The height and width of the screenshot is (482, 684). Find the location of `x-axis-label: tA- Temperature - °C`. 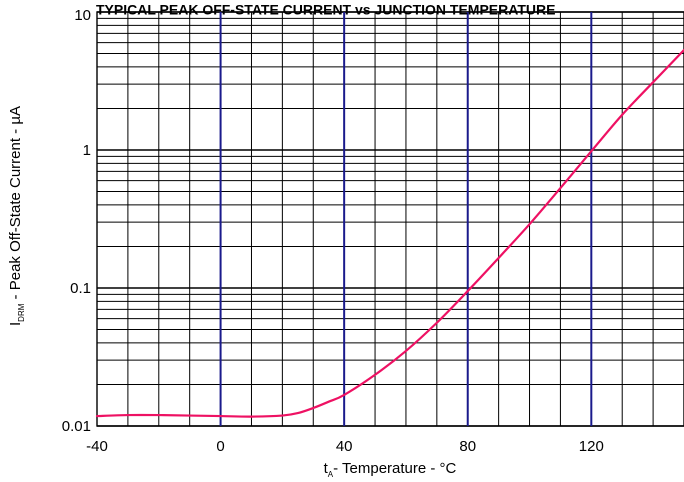

x-axis-label: tA- Temperature - °C is located at coordinates (390, 469).